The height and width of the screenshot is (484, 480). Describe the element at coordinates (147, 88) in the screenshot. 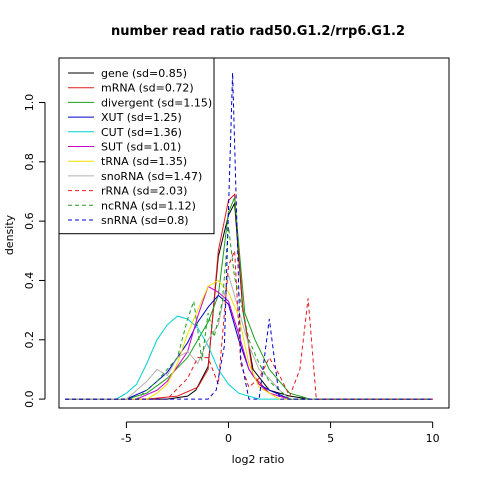

I see `legend-label: mRNA (sd=0.72)` at that location.